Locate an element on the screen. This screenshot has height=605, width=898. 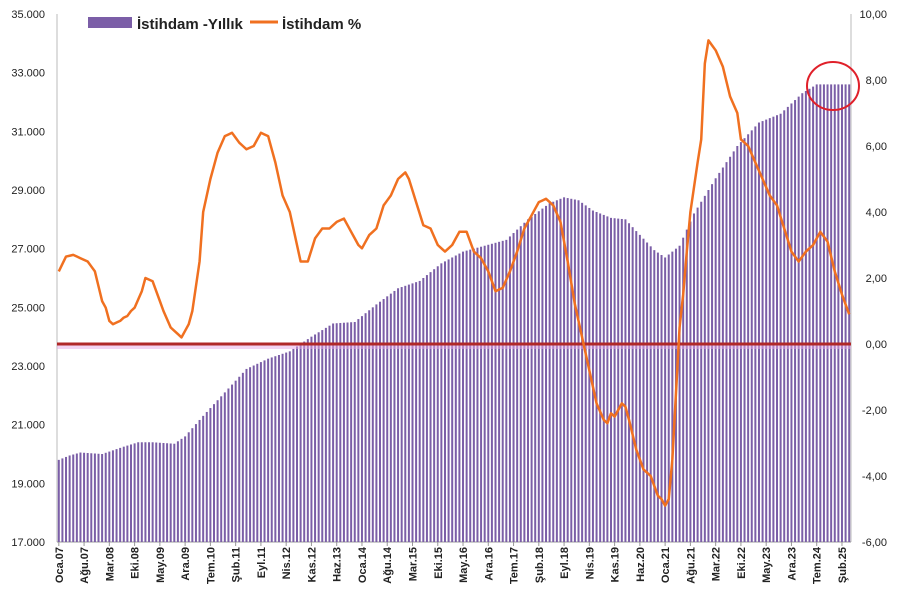
x-tick-label: Oca.21 is located at coordinates (666, 565).